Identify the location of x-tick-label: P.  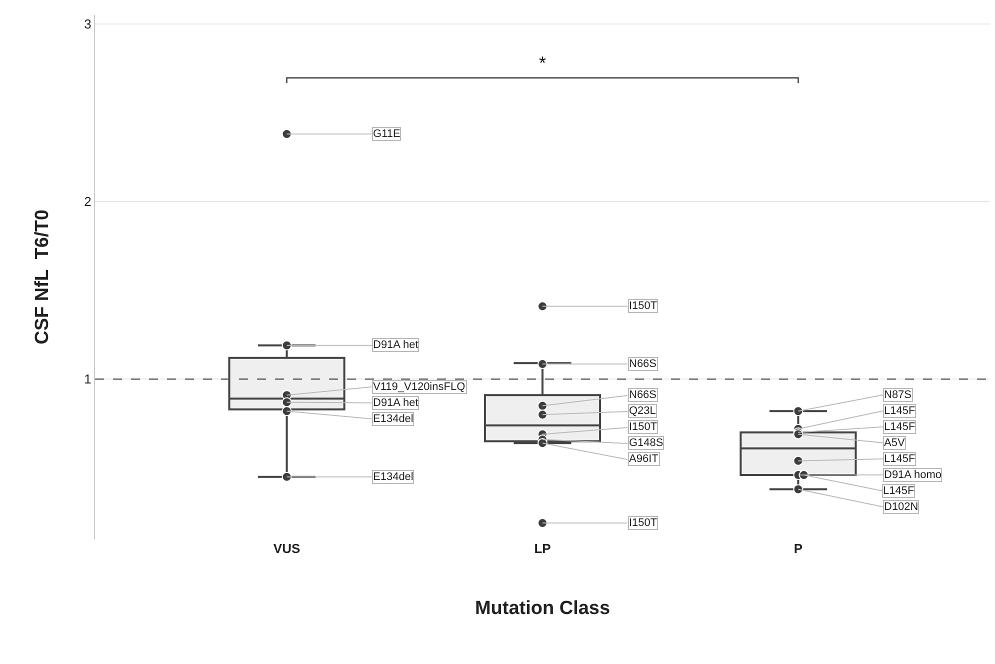
(798, 548).